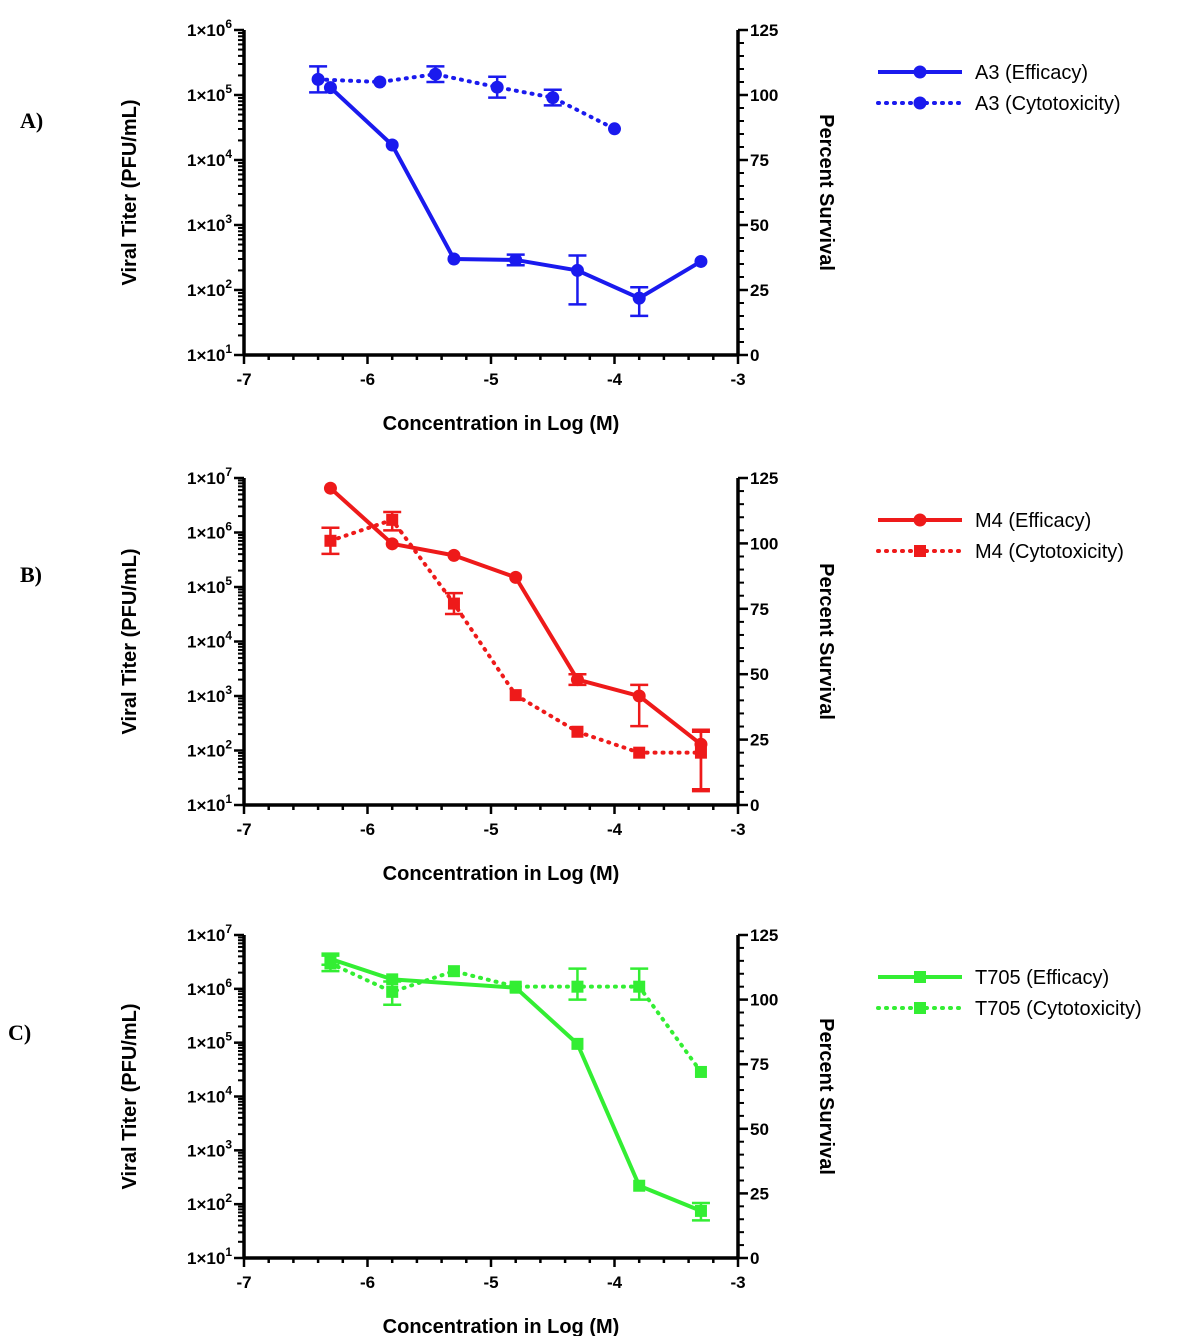 This screenshot has height=1336, width=1197. I want to click on legend-label: A3 (Cytotoxicity), so click(1048, 104).